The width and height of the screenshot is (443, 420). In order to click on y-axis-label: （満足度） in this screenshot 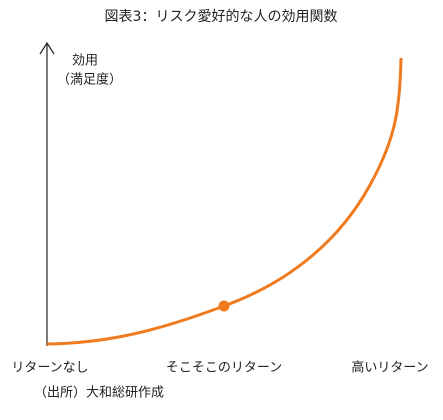, I will do `click(89, 80)`.